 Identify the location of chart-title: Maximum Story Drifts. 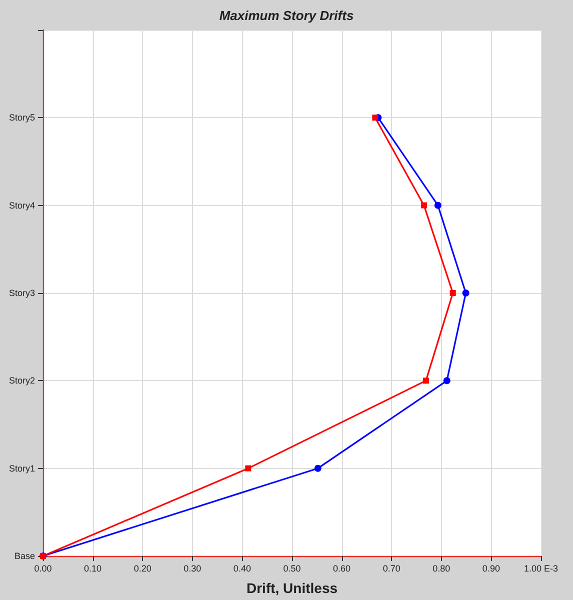
(286, 15).